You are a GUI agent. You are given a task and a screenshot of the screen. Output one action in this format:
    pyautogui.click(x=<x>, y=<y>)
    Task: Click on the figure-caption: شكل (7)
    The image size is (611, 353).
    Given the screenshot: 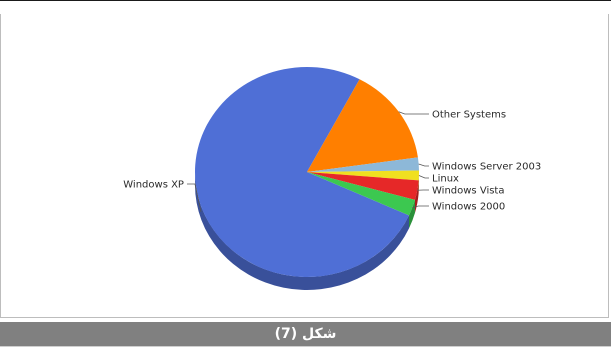 What is the action you would take?
    pyautogui.click(x=305, y=334)
    